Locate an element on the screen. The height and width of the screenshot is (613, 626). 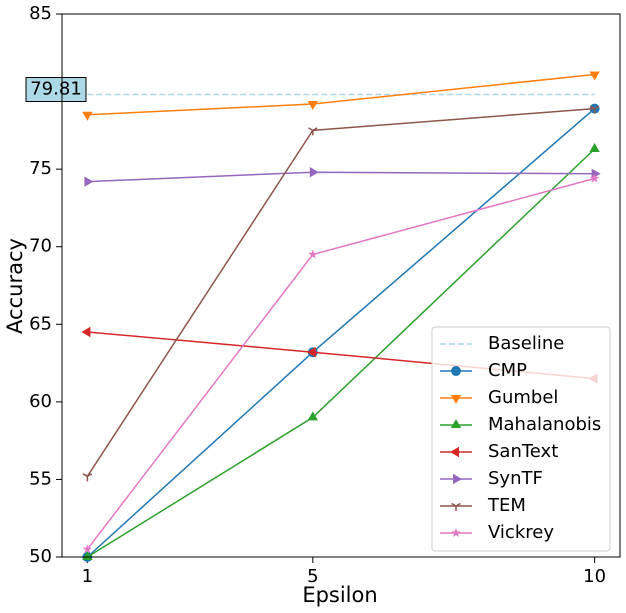
legend-label: CMP is located at coordinates (507, 370).